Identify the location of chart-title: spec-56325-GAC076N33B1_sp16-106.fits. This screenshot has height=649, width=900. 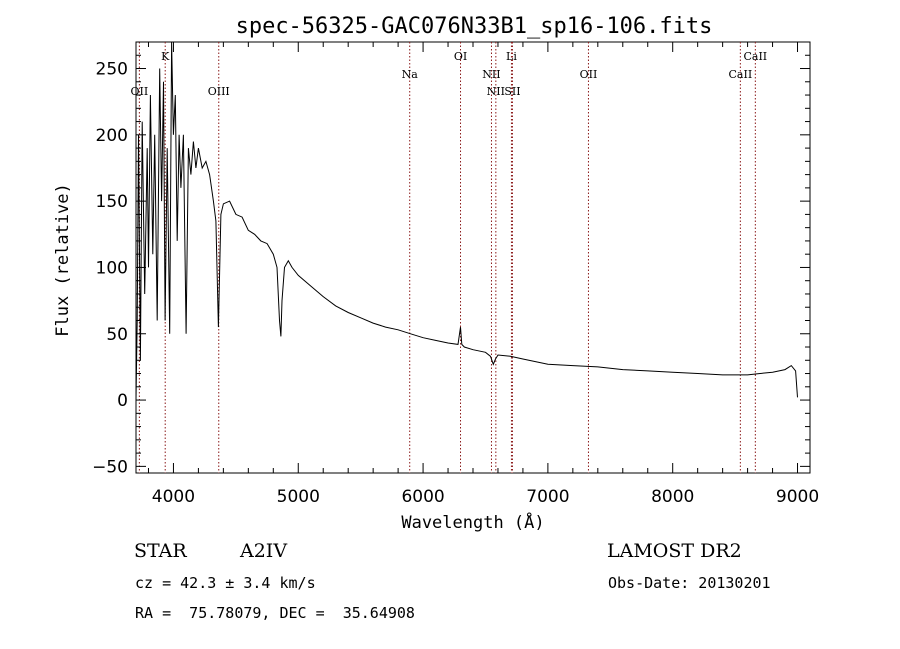
(474, 26).